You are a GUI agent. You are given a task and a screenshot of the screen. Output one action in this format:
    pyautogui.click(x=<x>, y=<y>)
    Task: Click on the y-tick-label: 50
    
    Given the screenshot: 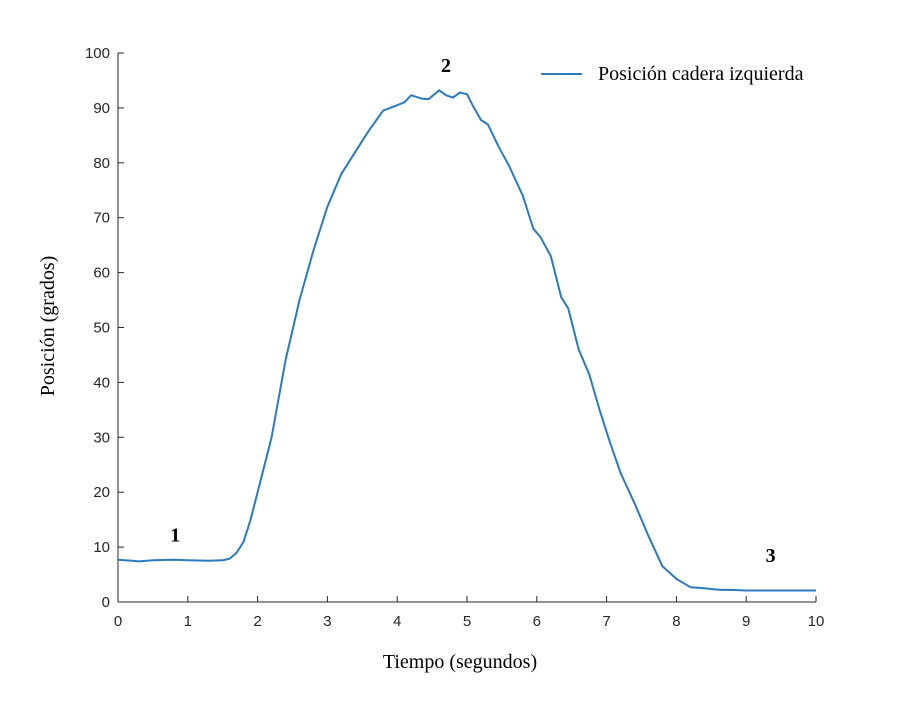 What is the action you would take?
    pyautogui.click(x=101, y=328)
    